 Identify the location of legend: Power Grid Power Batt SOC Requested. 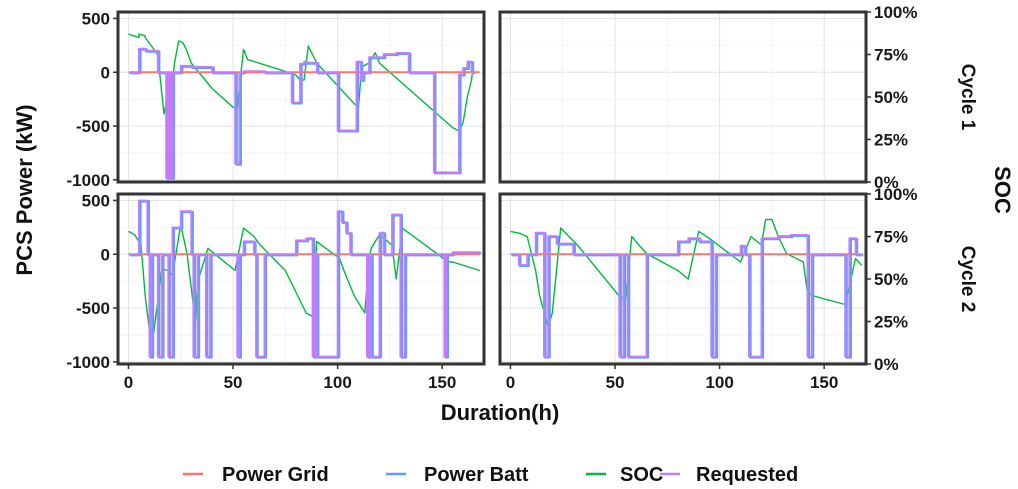
(490, 475).